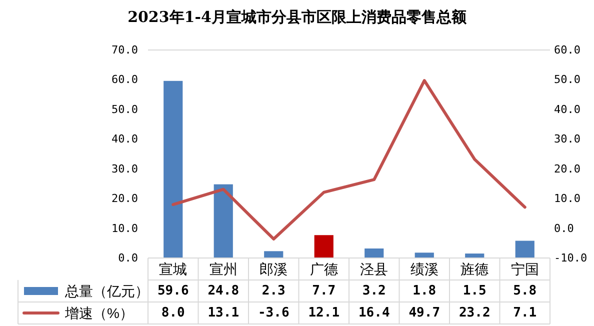 This screenshot has height=326, width=594. I want to click on data-label: 24.8, so click(224, 291).